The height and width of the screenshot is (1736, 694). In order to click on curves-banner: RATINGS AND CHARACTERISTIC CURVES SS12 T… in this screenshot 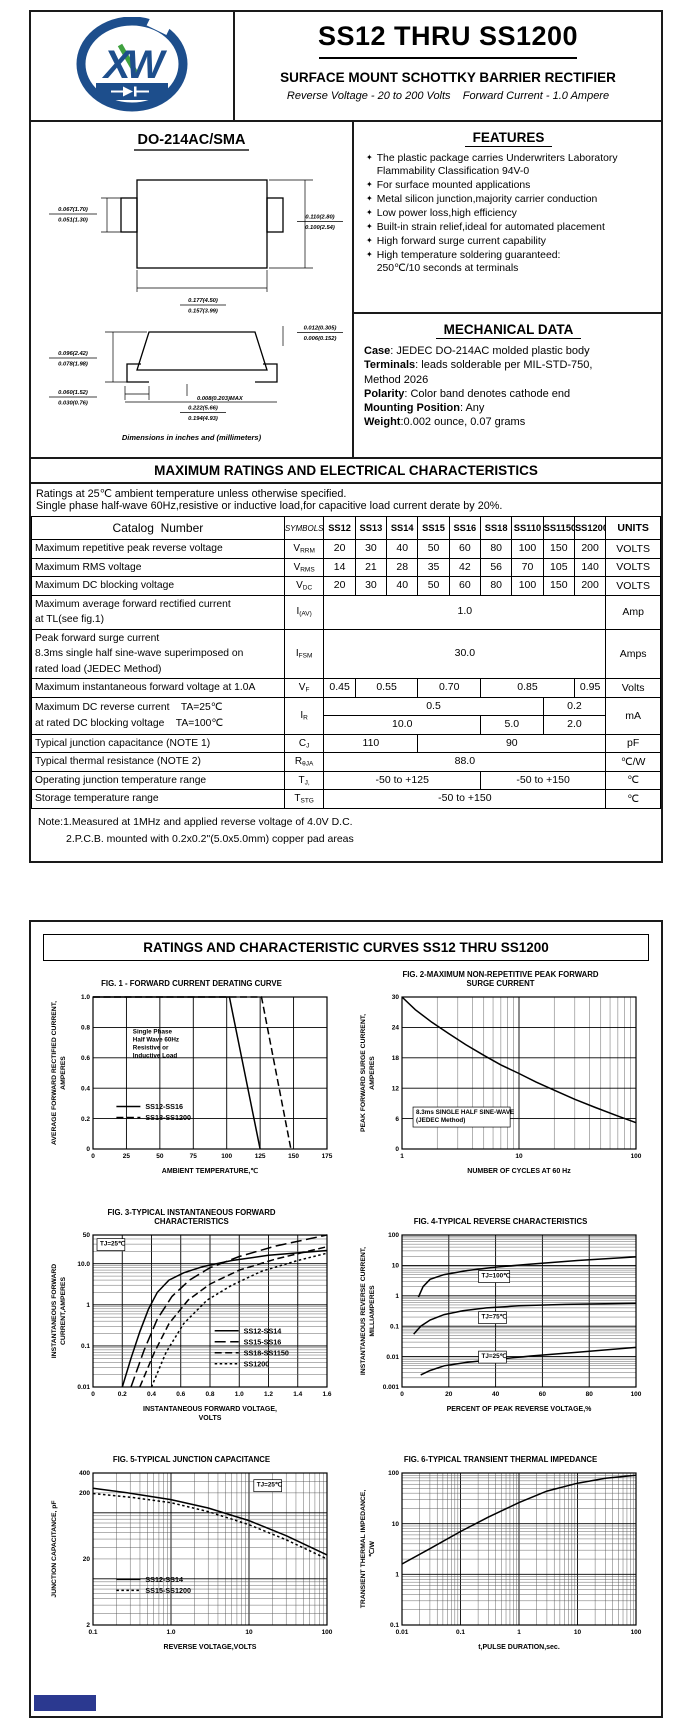, I will do `click(346, 947)`.